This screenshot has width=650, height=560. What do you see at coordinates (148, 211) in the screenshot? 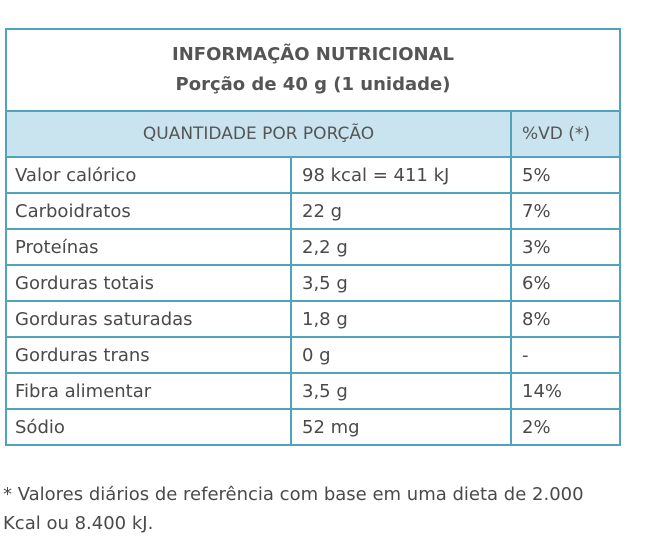
I see `nutrient-name: Carboidratos` at bounding box center [148, 211].